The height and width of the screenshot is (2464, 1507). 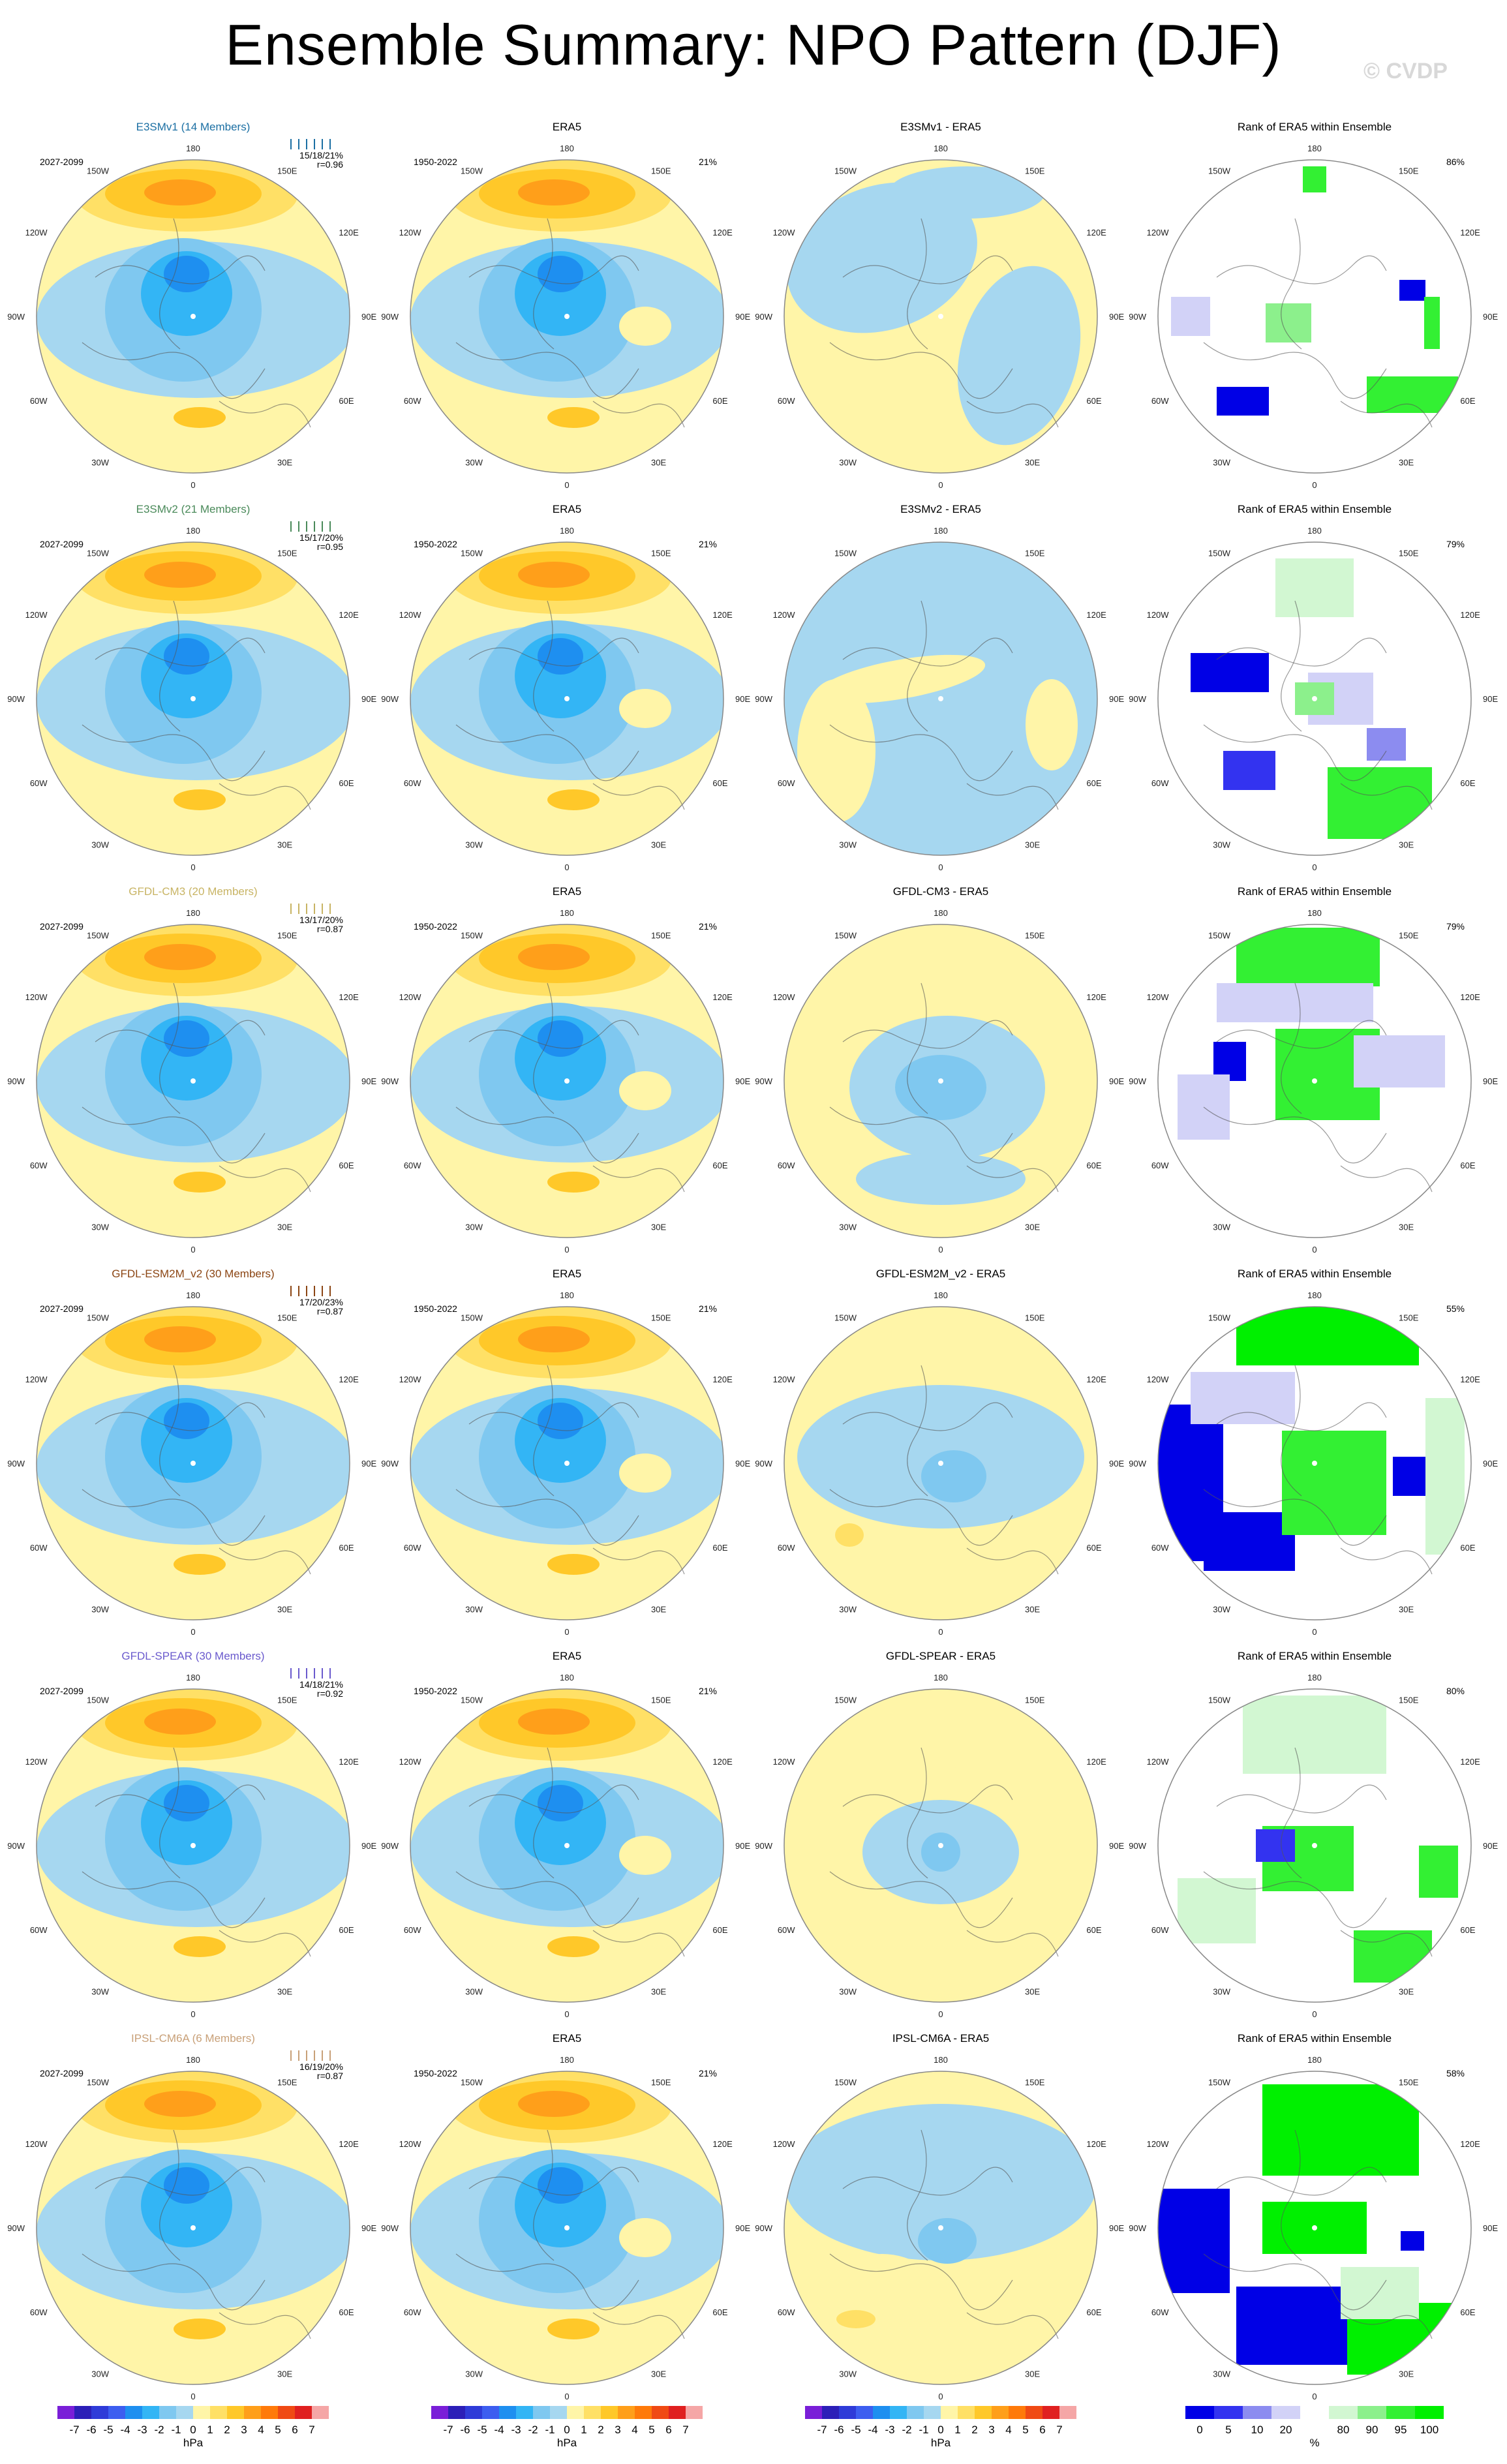 I want to click on longitude-label: 120E, so click(x=722, y=1762).